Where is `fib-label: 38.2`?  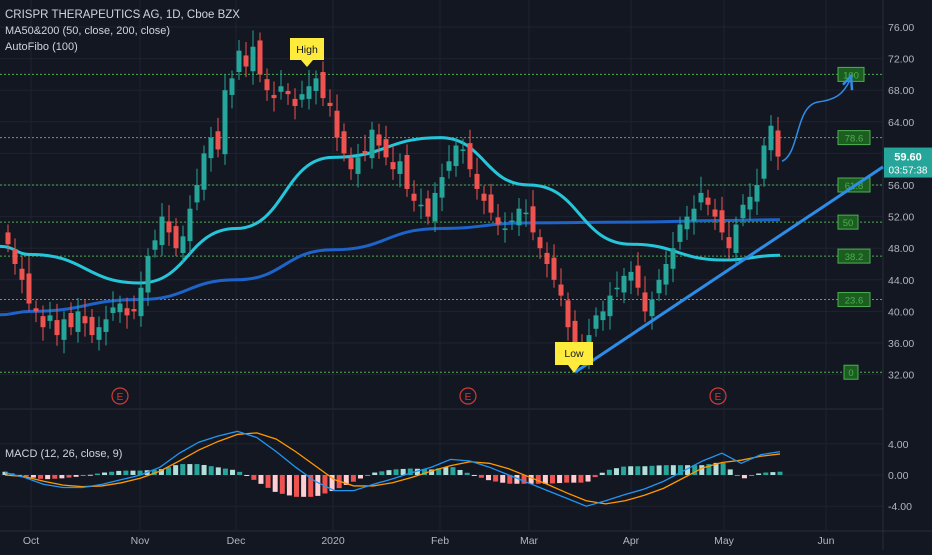 fib-label: 38.2 is located at coordinates (854, 257).